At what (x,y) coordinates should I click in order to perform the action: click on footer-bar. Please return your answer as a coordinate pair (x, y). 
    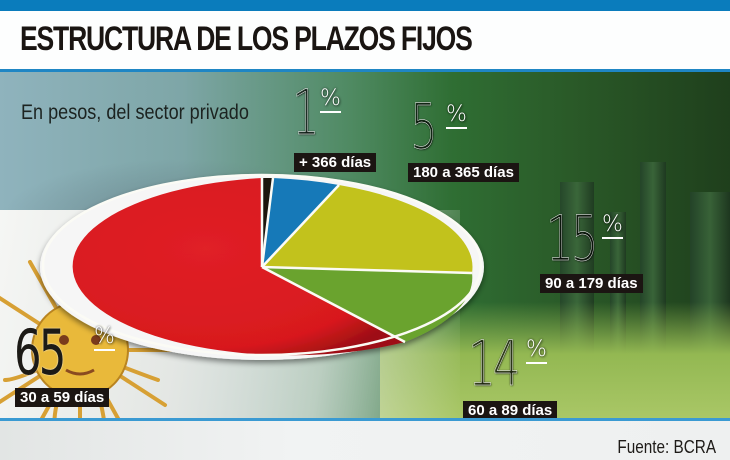
    Looking at the image, I should click on (365, 440).